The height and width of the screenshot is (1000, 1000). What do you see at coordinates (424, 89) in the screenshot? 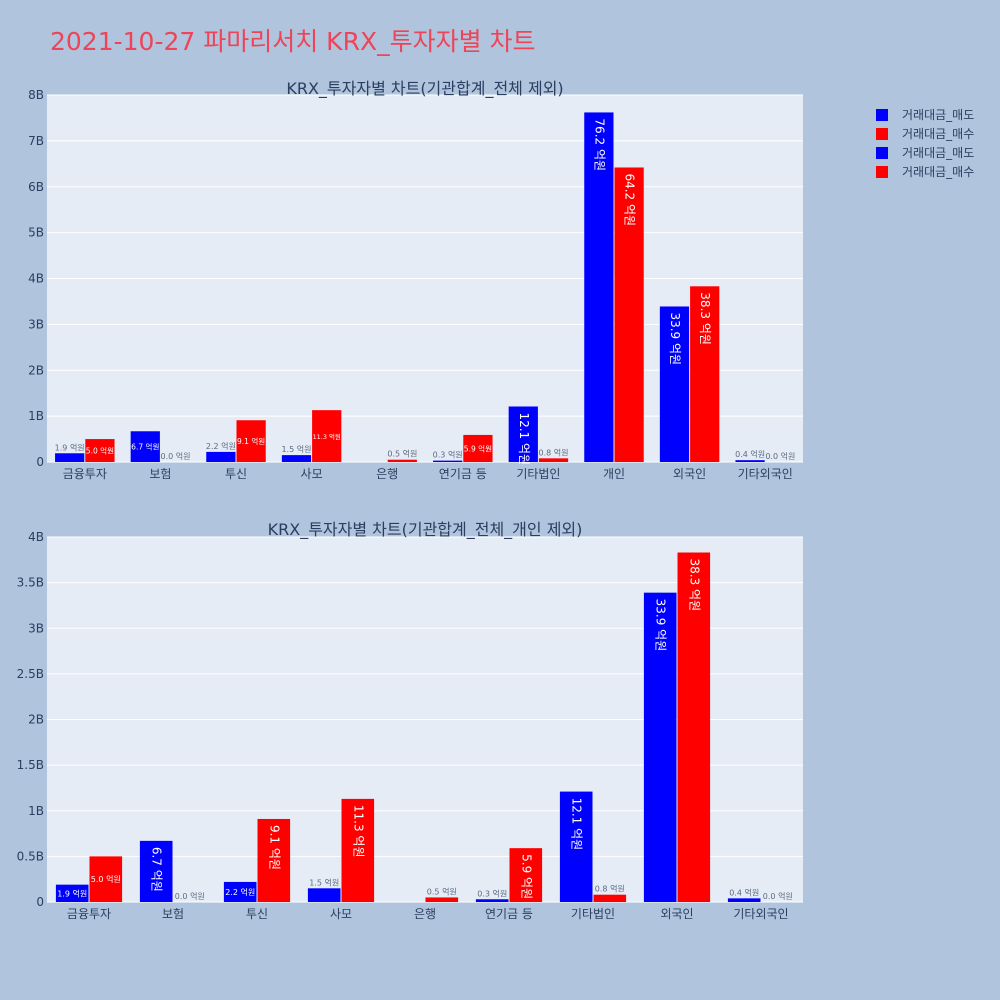
I see `chart-title: KRX_투자자별 차트(기관합계_전체 제외)` at bounding box center [424, 89].